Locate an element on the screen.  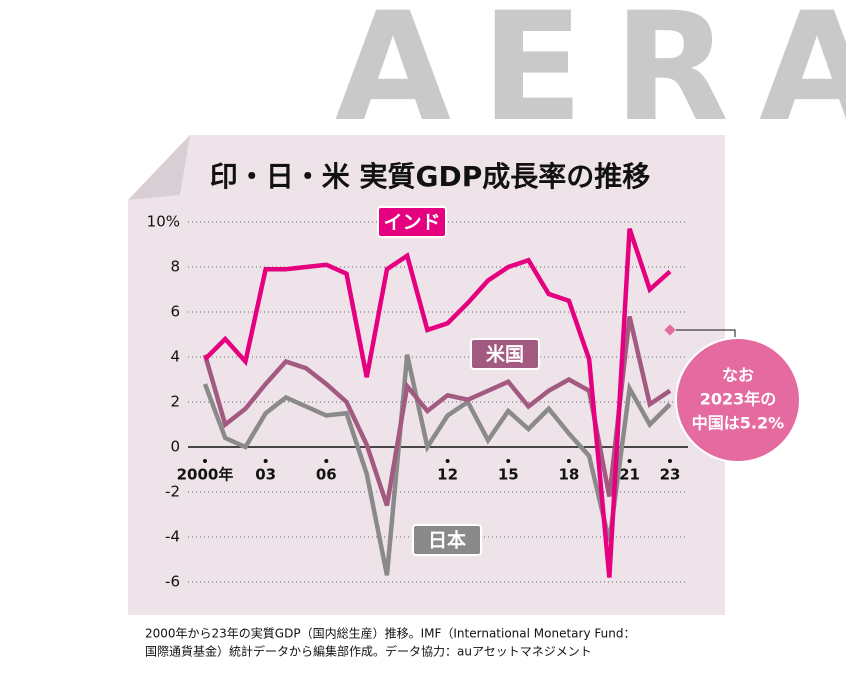
y-tick-label: 8 is located at coordinates (175, 267).